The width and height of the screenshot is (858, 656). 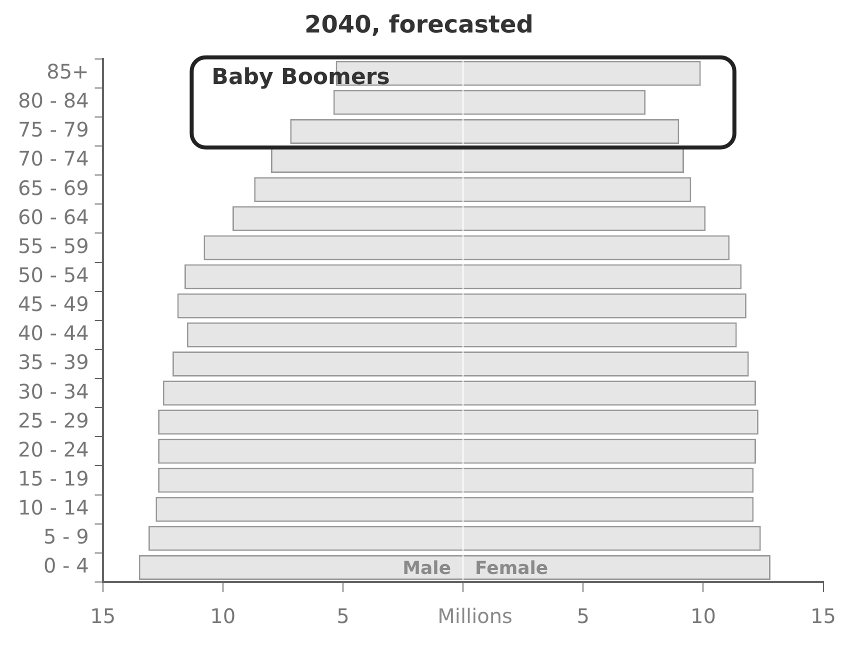 What do you see at coordinates (301, 77) in the screenshot?
I see `annotation: Baby Boomers` at bounding box center [301, 77].